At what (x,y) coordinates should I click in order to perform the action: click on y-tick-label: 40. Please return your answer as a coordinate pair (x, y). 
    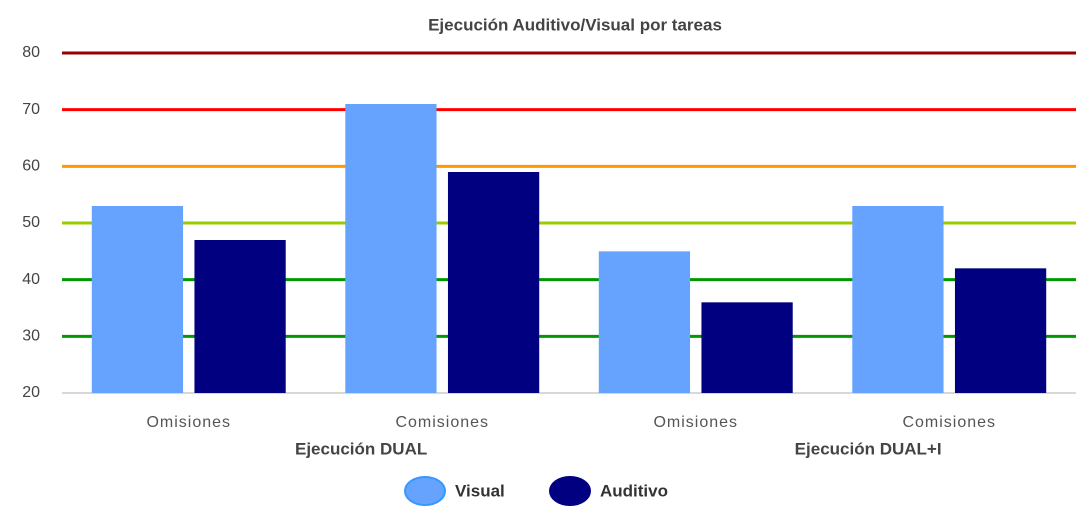
    Looking at the image, I should click on (31, 279).